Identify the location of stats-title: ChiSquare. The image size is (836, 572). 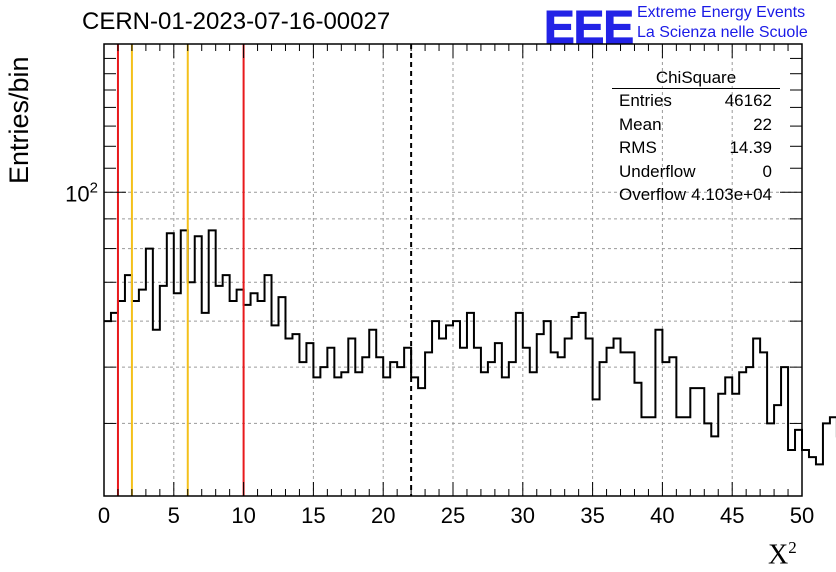
(696, 78).